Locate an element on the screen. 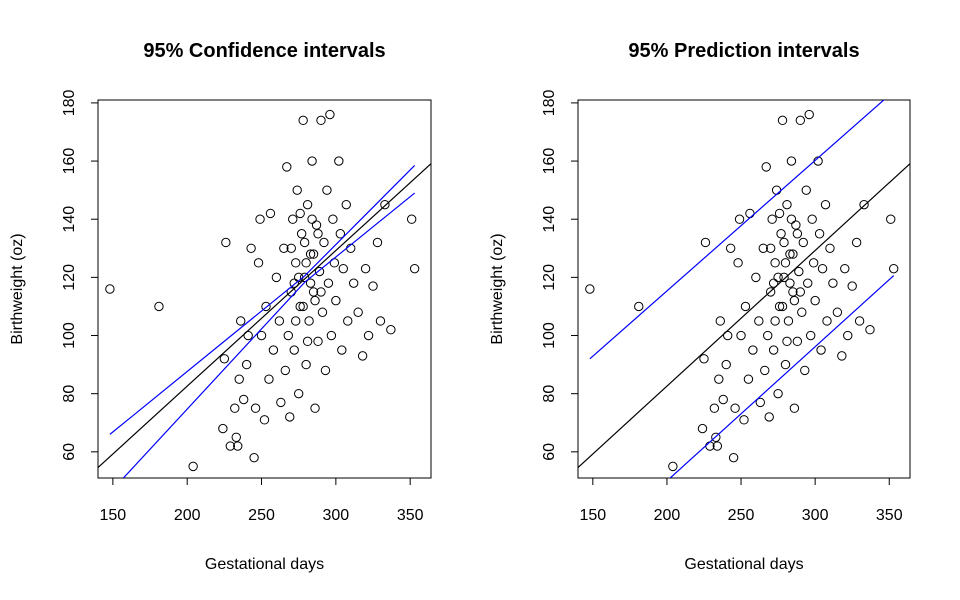  y-tick-label: 60 is located at coordinates (549, 452).